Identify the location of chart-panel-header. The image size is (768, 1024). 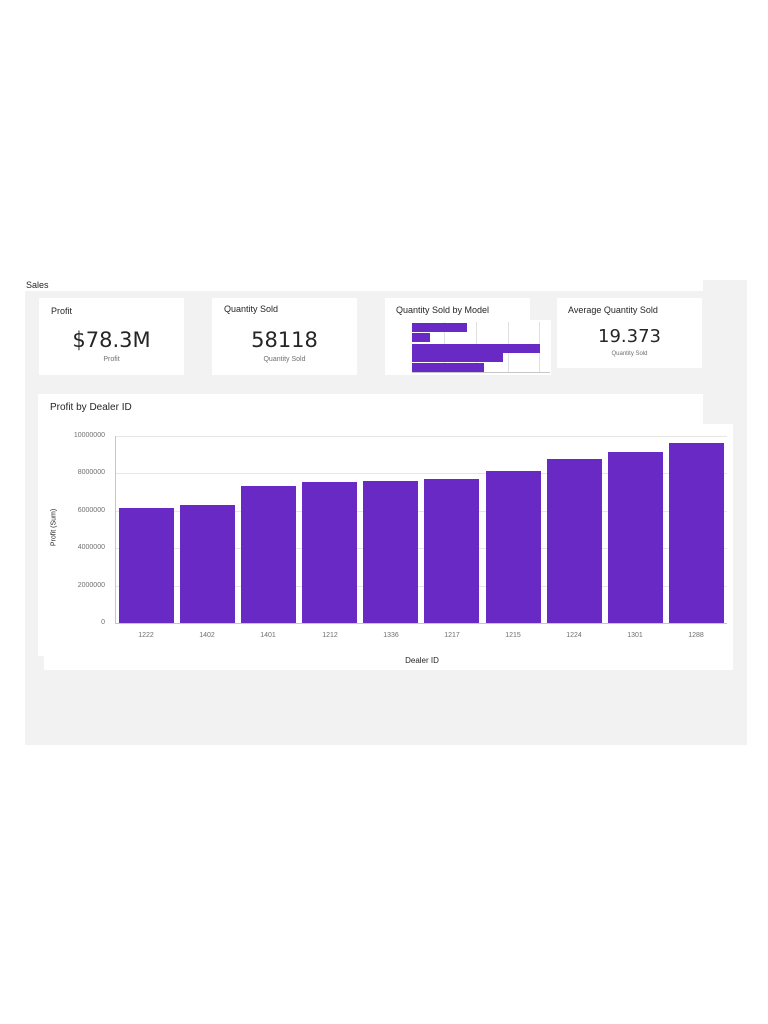
(370, 410).